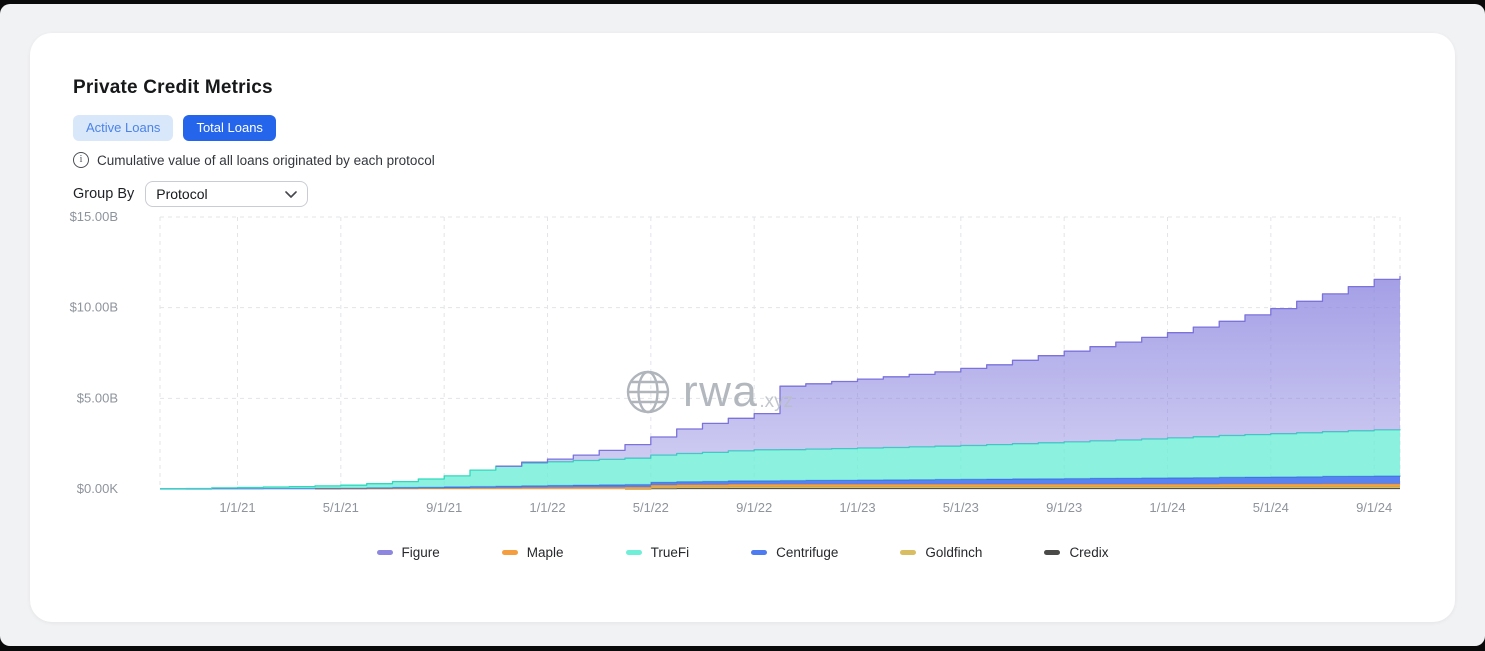 The height and width of the screenshot is (651, 1485). I want to click on svg-text: 9/1/23, so click(1064, 507).